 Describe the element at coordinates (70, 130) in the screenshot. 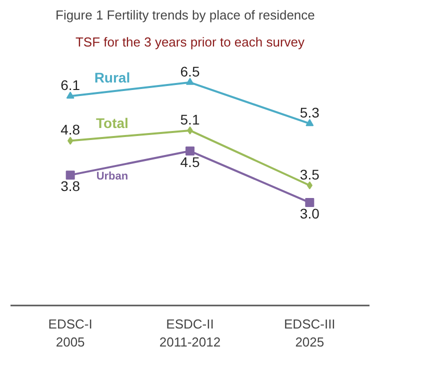

I see `data-label: 4.8` at that location.